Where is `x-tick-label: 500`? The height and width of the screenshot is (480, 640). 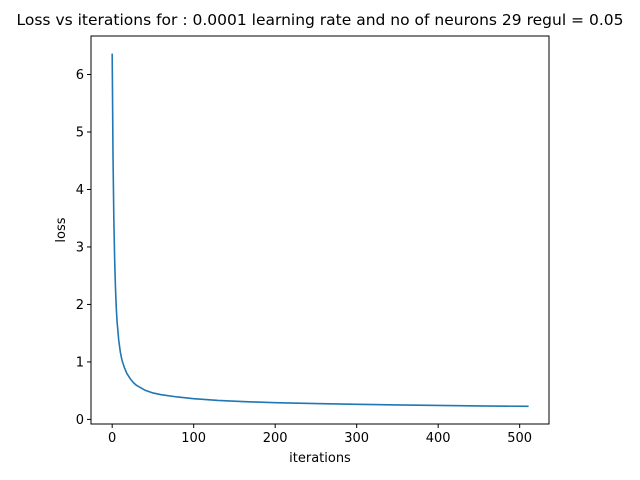
x-tick-label: 500 is located at coordinates (519, 438).